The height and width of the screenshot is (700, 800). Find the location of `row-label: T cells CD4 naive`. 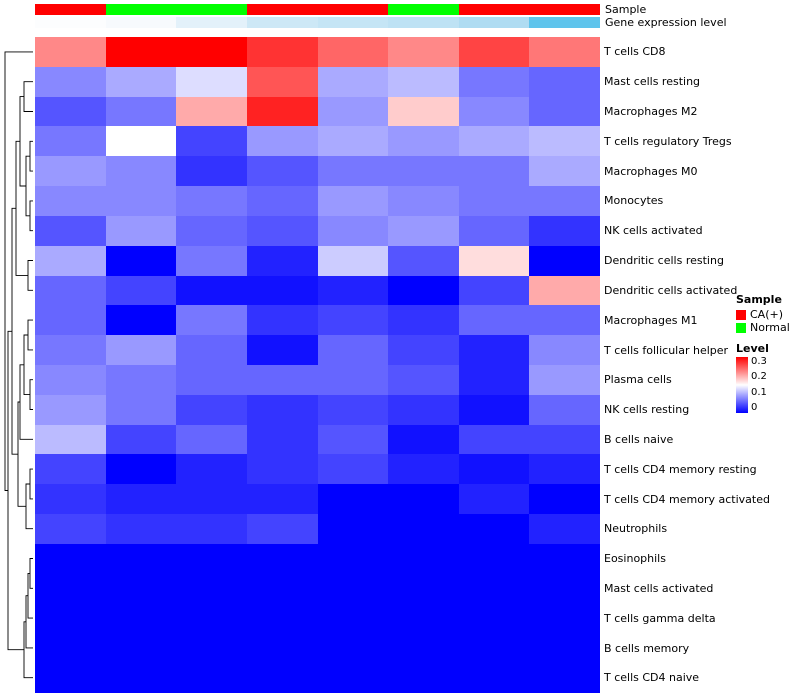

row-label: T cells CD4 naive is located at coordinates (652, 678).